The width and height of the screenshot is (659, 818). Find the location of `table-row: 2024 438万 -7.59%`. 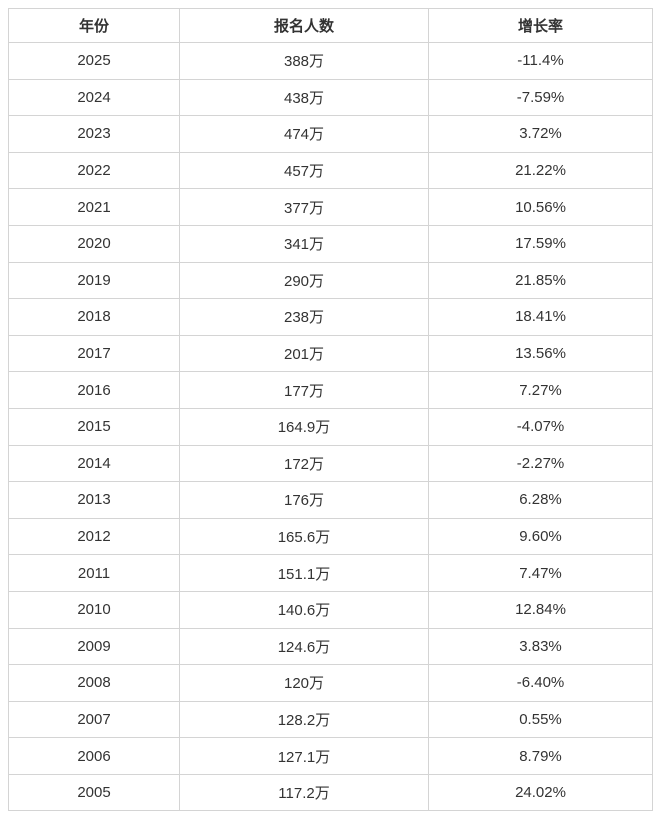

table-row: 2024 438万 -7.59% is located at coordinates (330, 97).